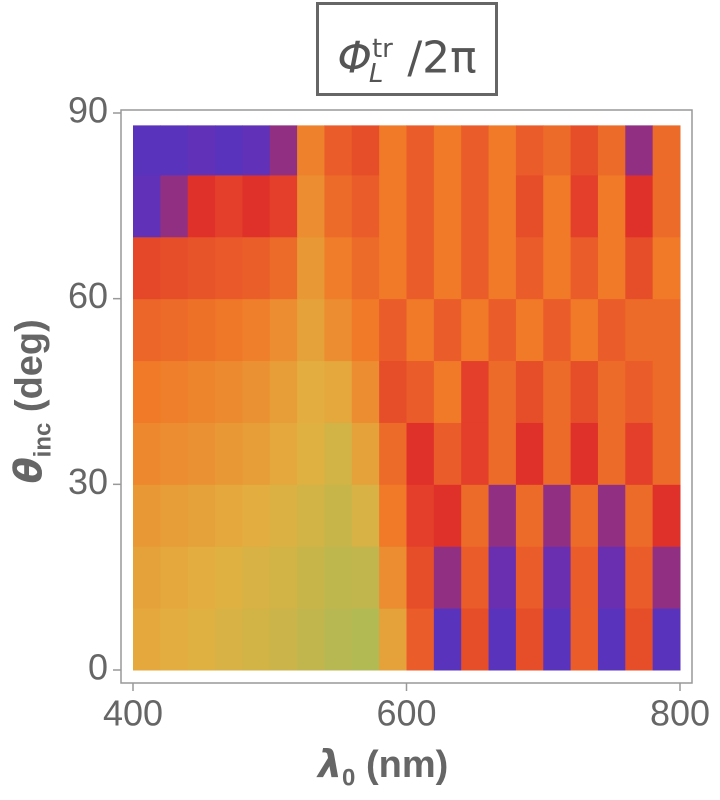  What do you see at coordinates (28, 470) in the screenshot?
I see `y-label-symbol: θ` at bounding box center [28, 470].